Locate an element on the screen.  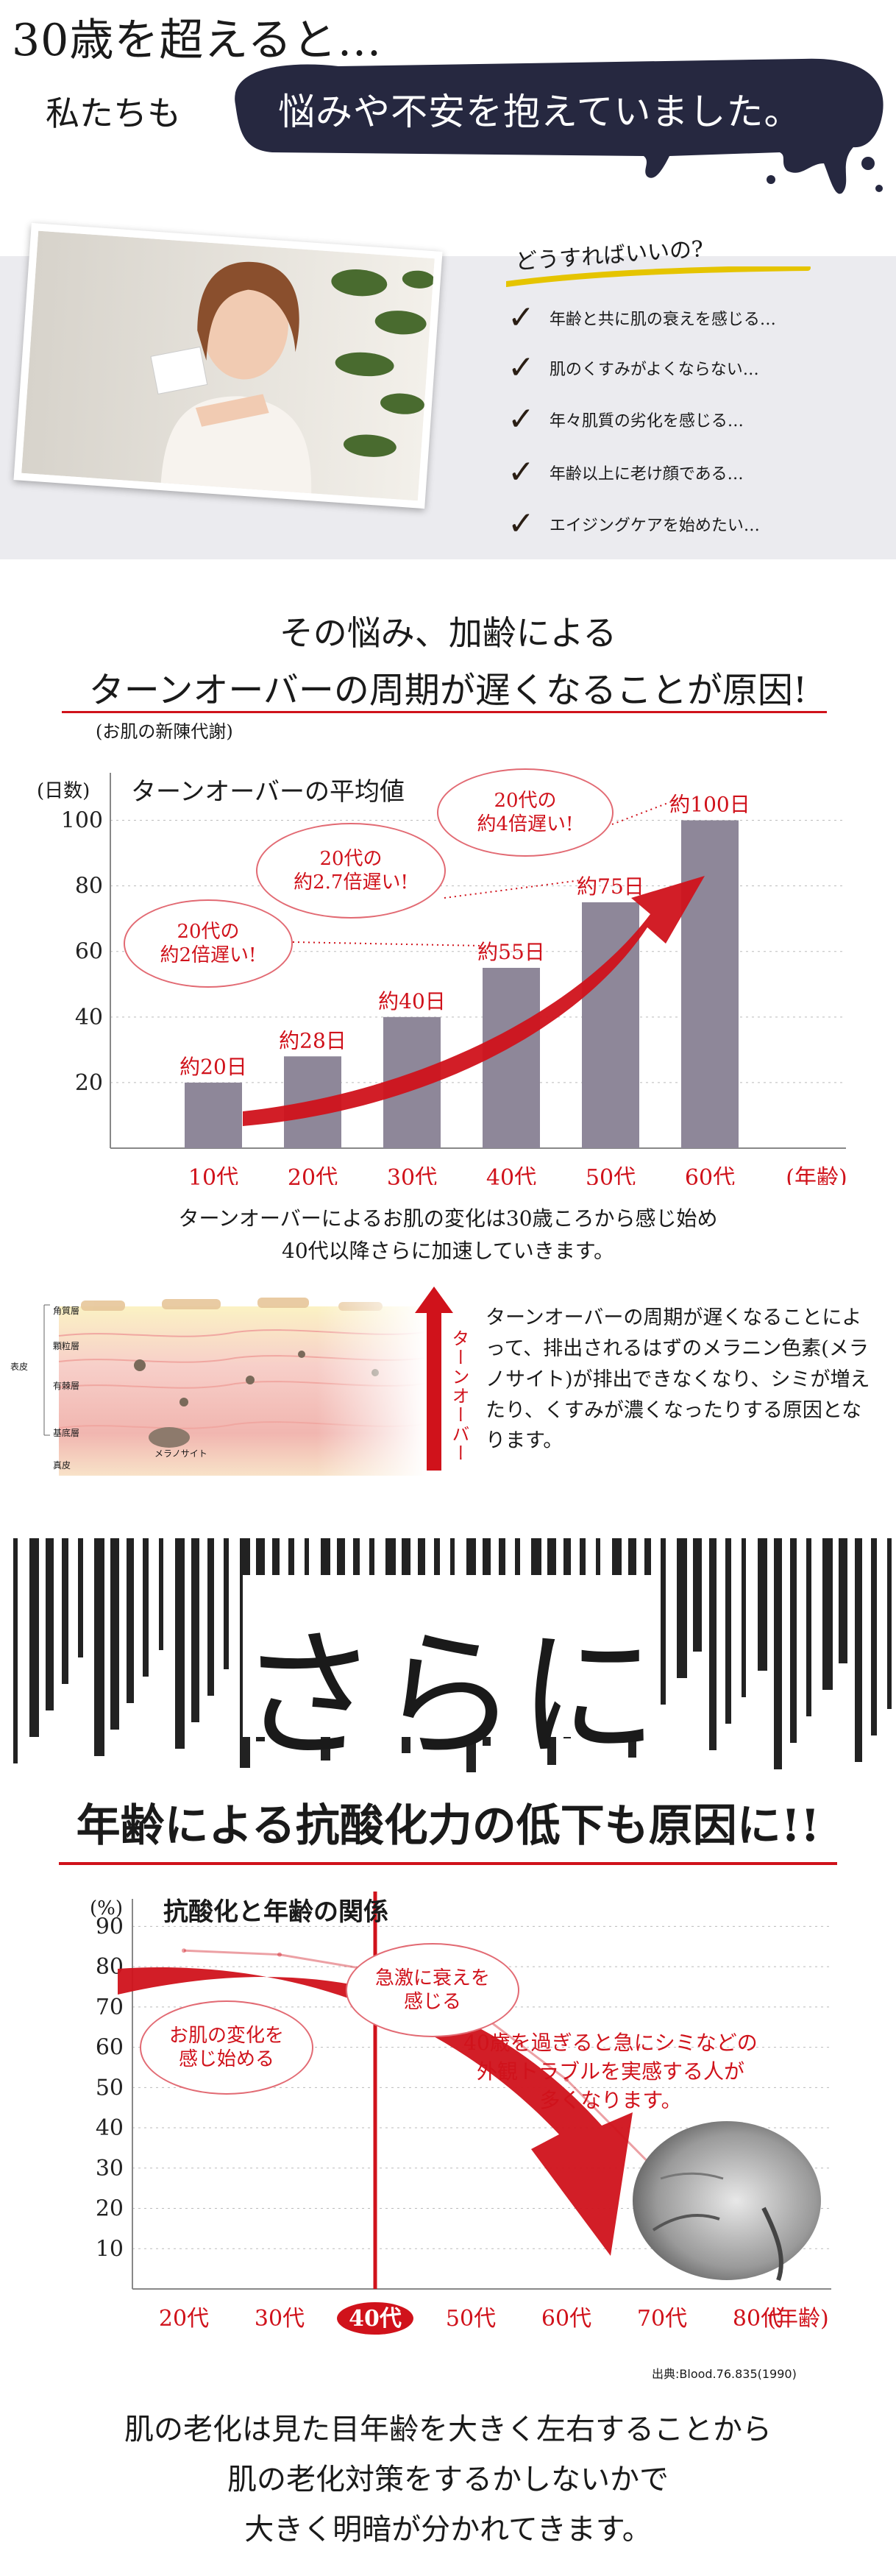
y-tick-label: 60 is located at coordinates (89, 952).